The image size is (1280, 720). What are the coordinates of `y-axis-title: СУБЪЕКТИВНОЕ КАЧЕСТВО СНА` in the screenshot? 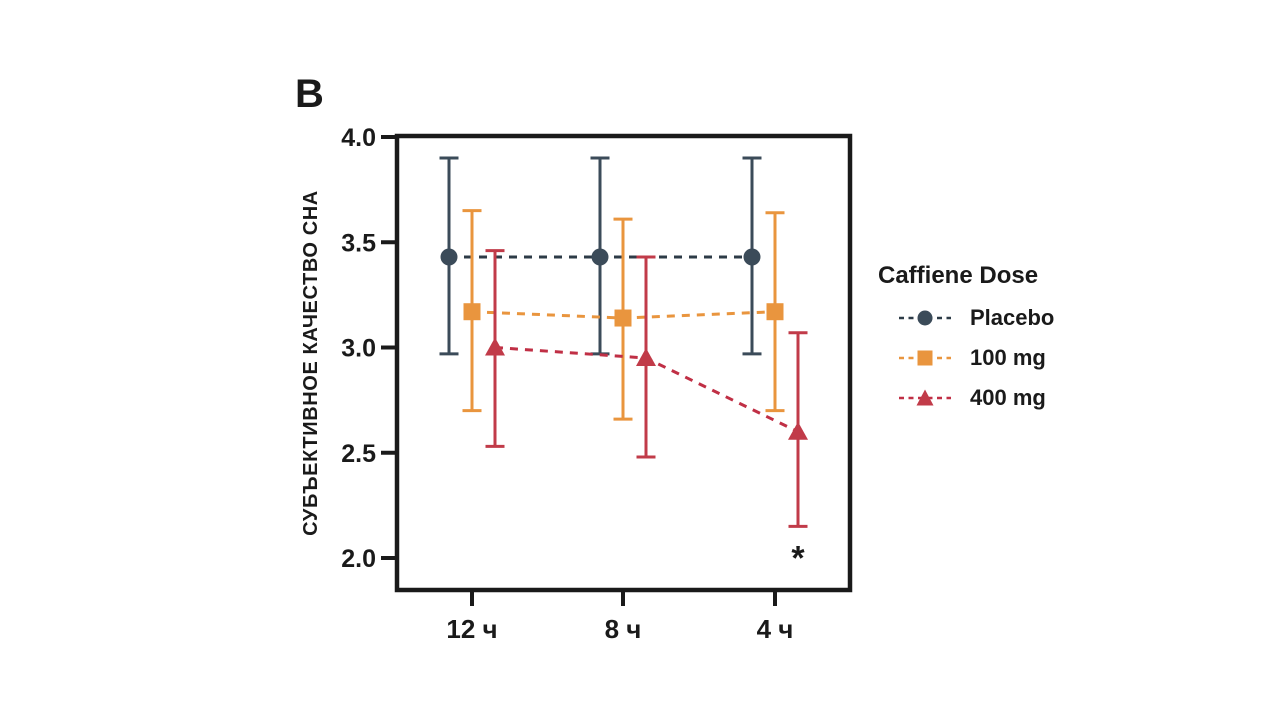 It's located at (311, 363).